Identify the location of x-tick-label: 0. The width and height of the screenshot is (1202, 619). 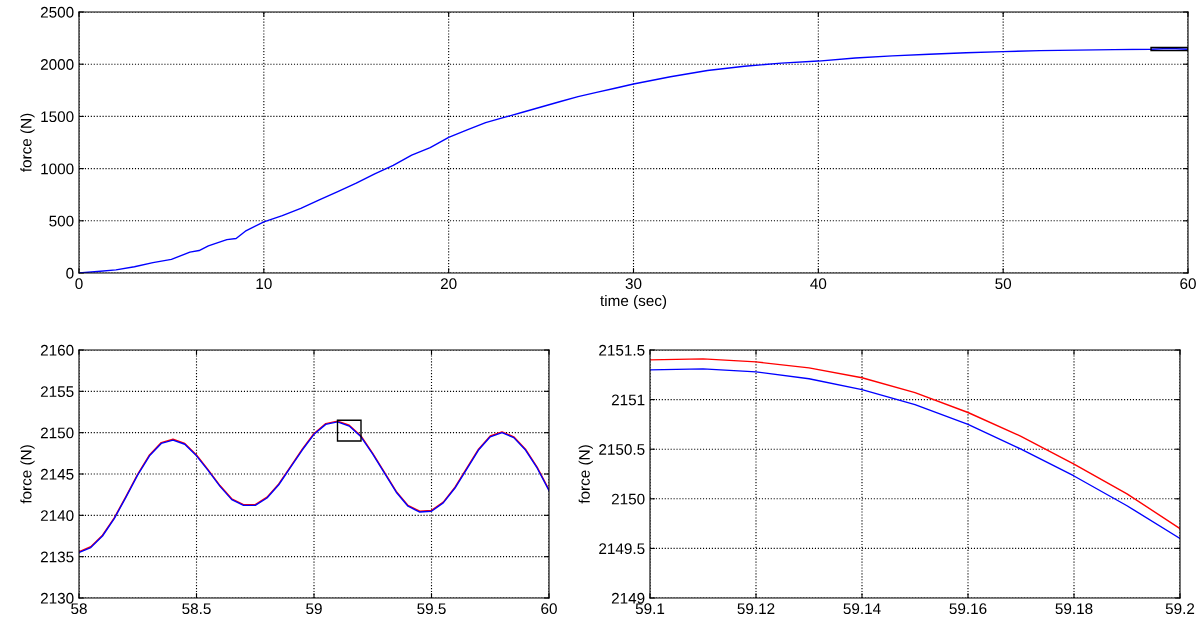
(79, 284).